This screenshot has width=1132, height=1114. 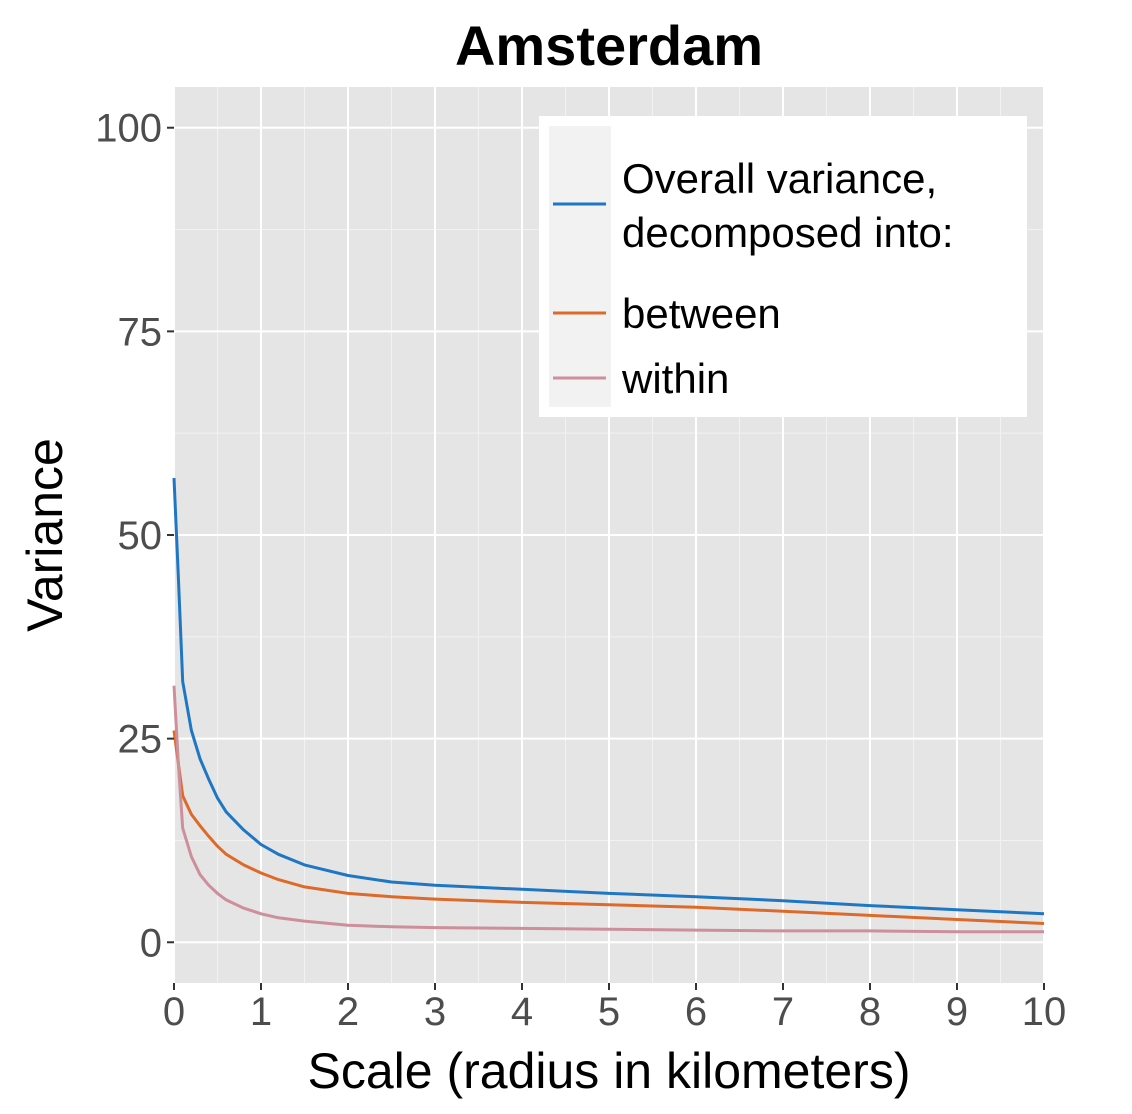 What do you see at coordinates (348, 1012) in the screenshot?
I see `x-tick-label: 2` at bounding box center [348, 1012].